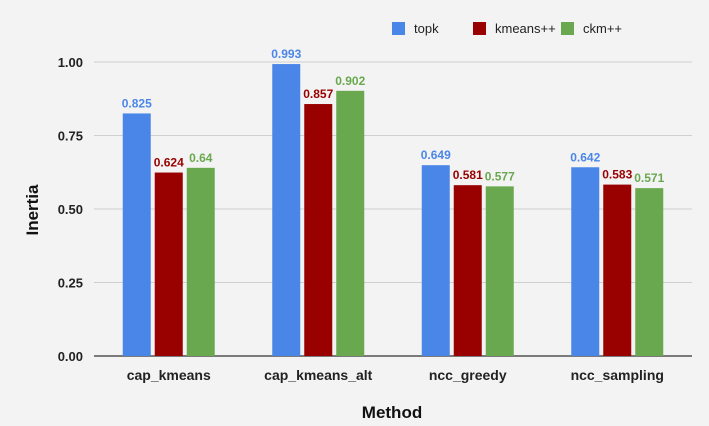 The height and width of the screenshot is (426, 709). I want to click on data-label: 0.571, so click(649, 178).